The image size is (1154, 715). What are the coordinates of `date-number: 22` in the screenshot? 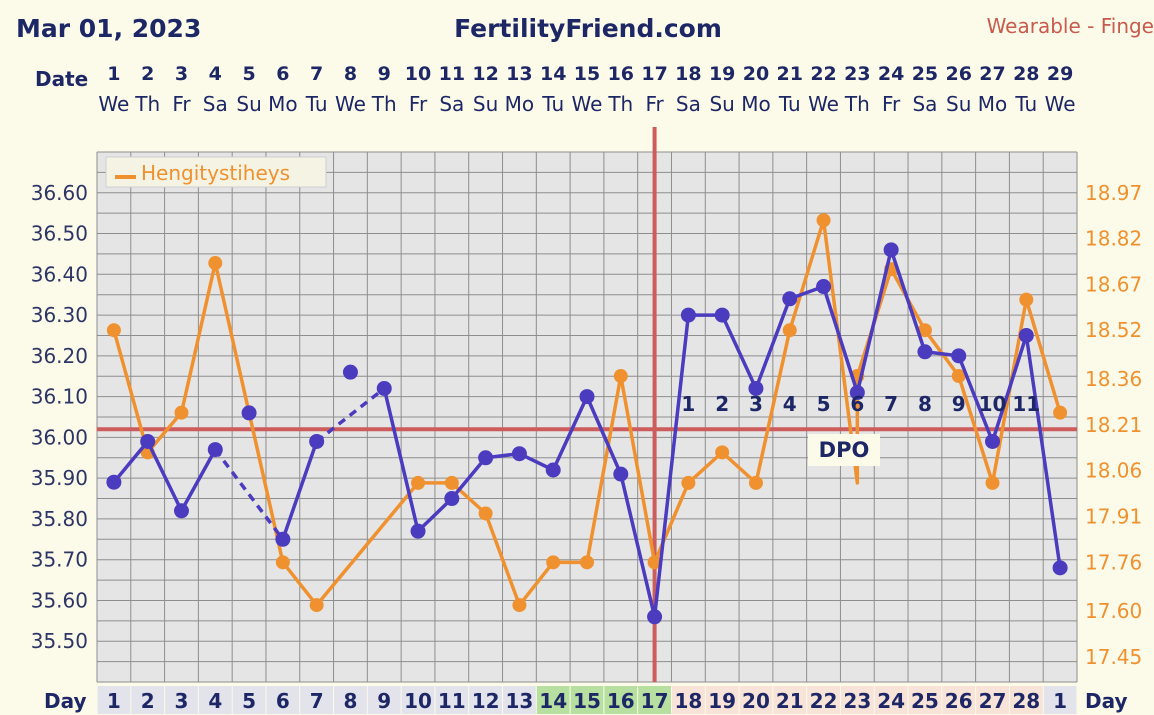 It's located at (823, 74).